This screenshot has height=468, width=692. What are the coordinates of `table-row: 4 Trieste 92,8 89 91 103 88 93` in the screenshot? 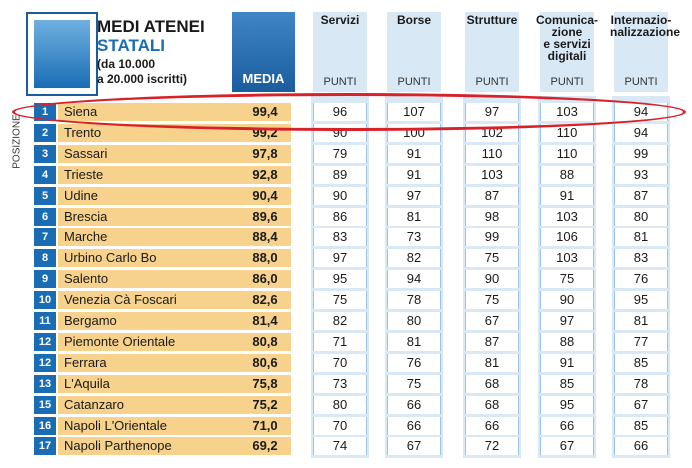 It's located at (359, 174).